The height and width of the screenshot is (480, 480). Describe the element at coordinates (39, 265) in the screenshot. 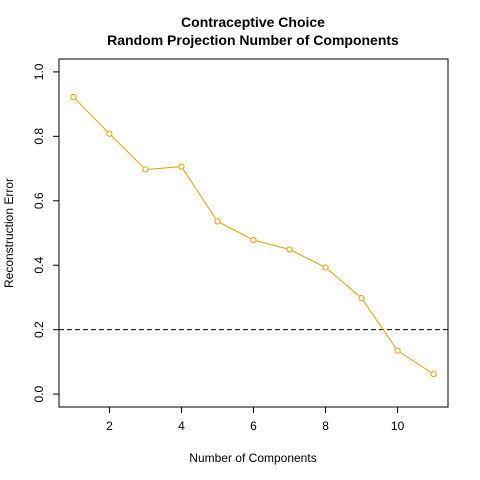

I see `y-tick-label: 0.4` at that location.